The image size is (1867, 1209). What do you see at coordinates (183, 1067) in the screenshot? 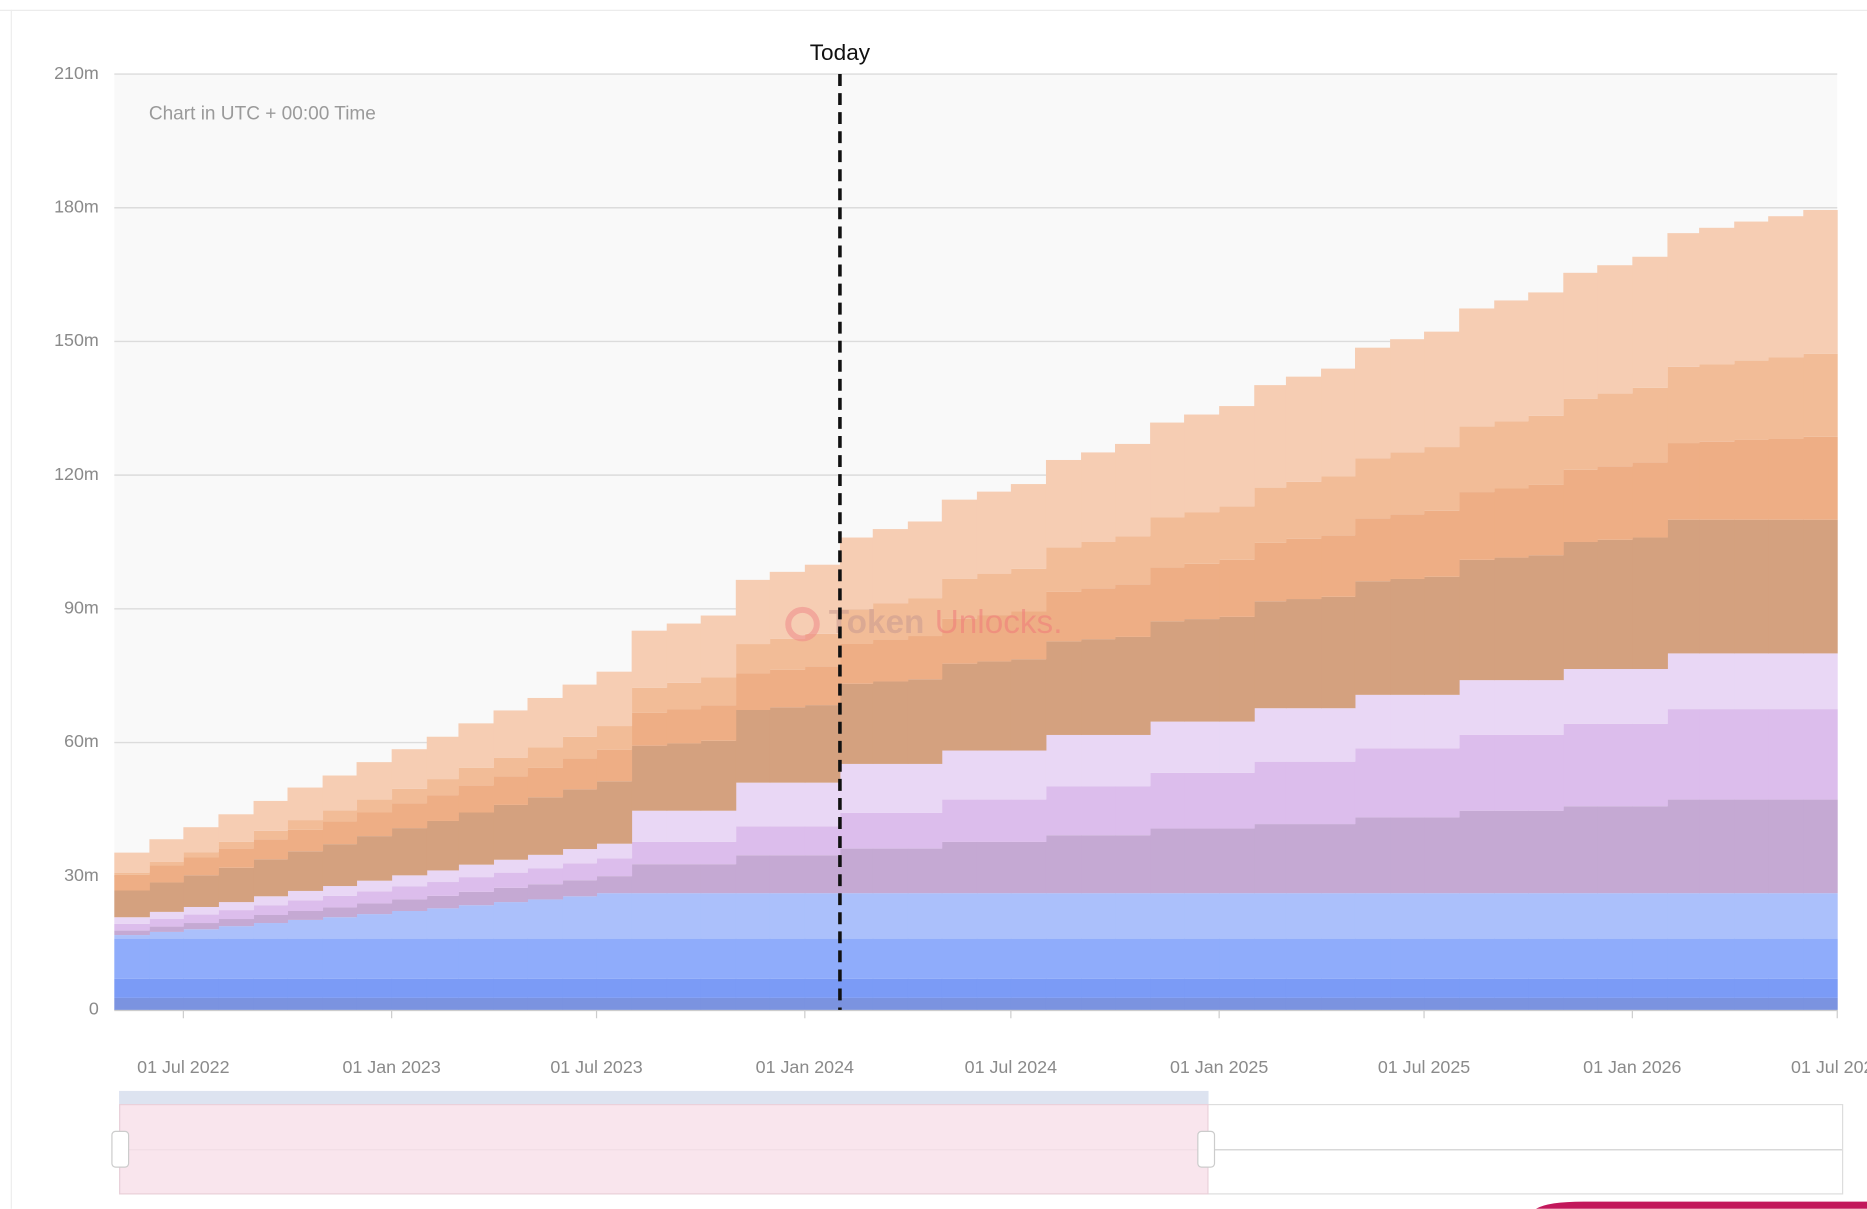
I see `x-tick-label: 01 Jul 2022` at bounding box center [183, 1067].